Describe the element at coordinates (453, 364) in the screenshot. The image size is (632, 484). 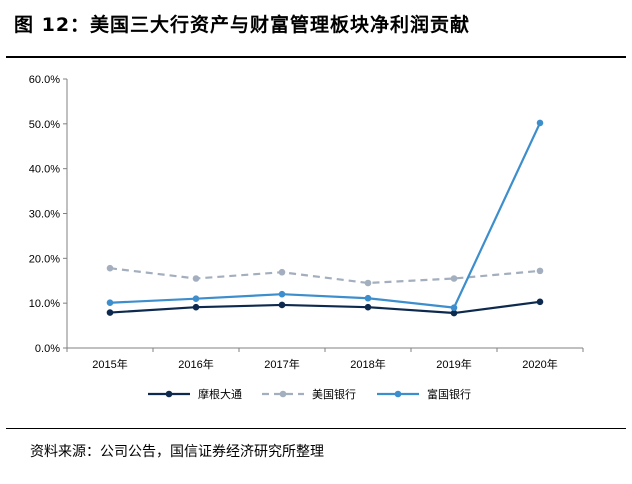
I see `x-tick-label: 2019年` at that location.